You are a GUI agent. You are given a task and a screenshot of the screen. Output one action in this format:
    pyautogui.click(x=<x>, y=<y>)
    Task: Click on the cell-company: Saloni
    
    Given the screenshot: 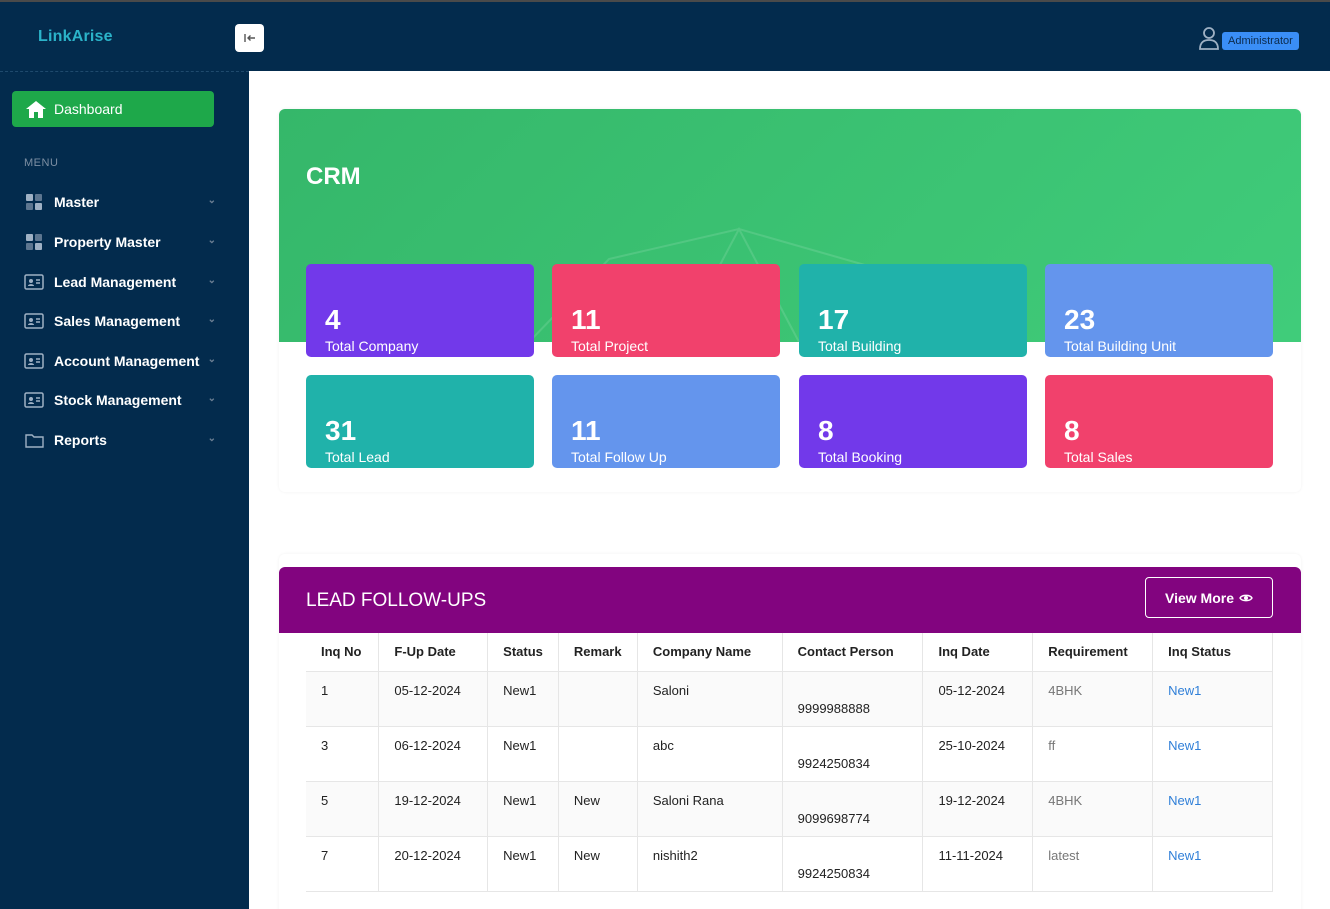 What is the action you would take?
    pyautogui.click(x=709, y=699)
    